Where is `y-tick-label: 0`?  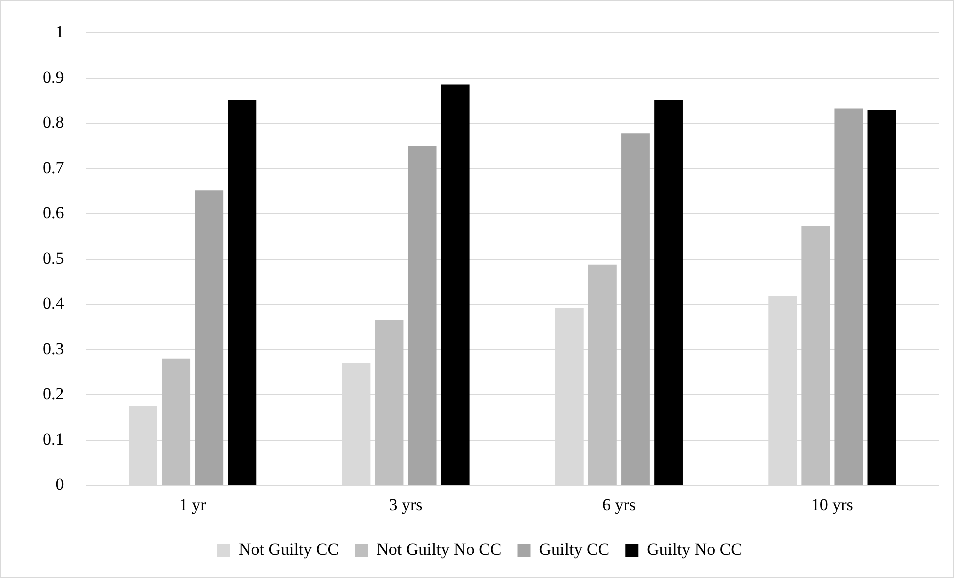
y-tick-label: 0 is located at coordinates (60, 484).